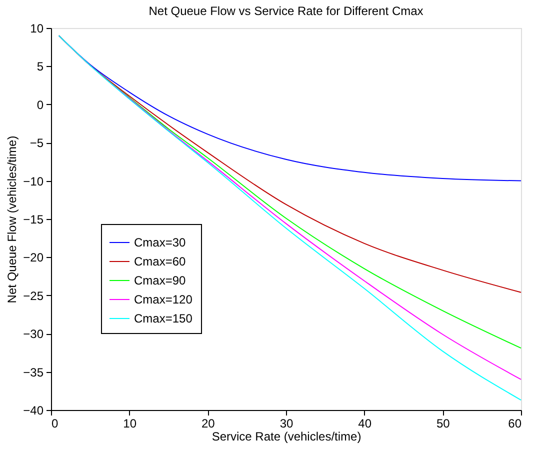 This screenshot has width=548, height=452. I want to click on y-tick-label: −10, so click(33, 181).